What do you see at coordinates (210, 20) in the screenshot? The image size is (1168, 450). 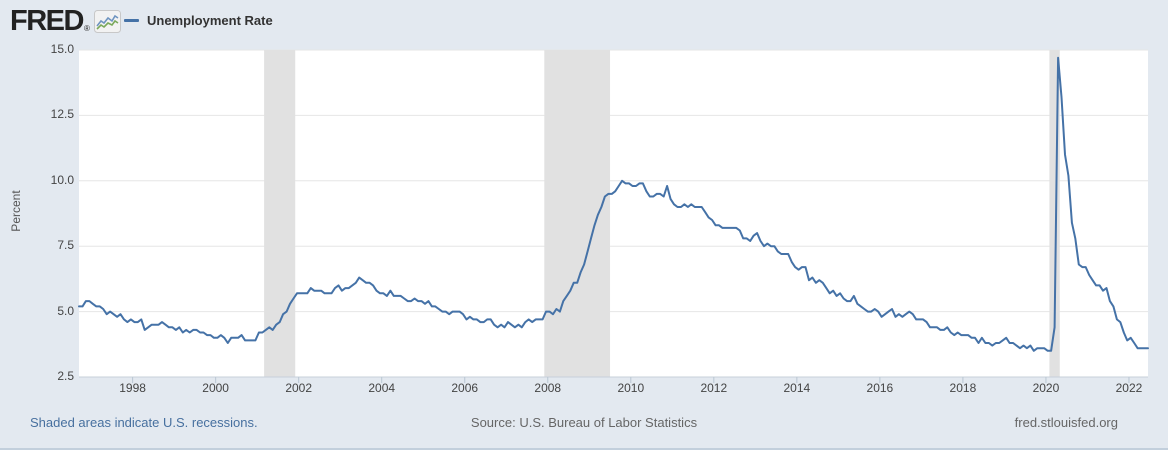 I see `legend-label: Unemployment Rate` at bounding box center [210, 20].